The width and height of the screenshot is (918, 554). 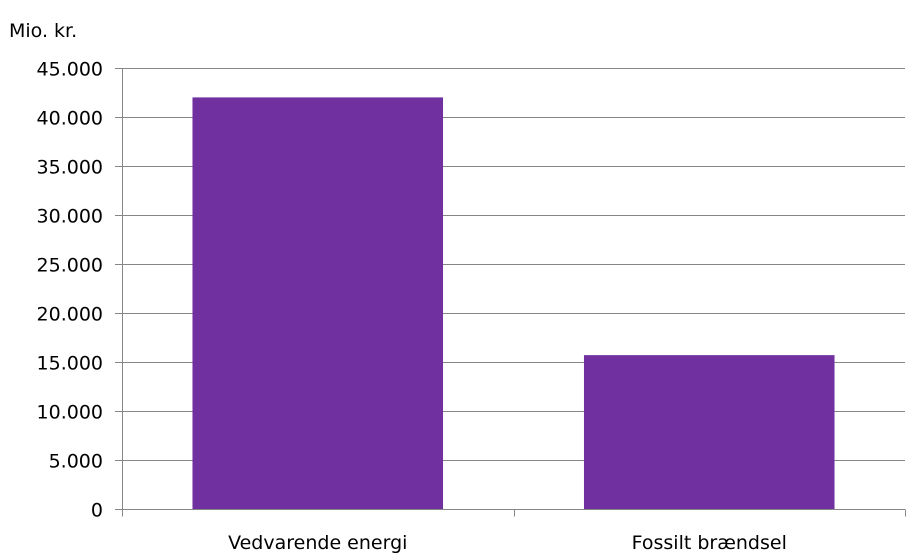 I want to click on x-tick-label: Vedvarende energi, so click(x=317, y=543).